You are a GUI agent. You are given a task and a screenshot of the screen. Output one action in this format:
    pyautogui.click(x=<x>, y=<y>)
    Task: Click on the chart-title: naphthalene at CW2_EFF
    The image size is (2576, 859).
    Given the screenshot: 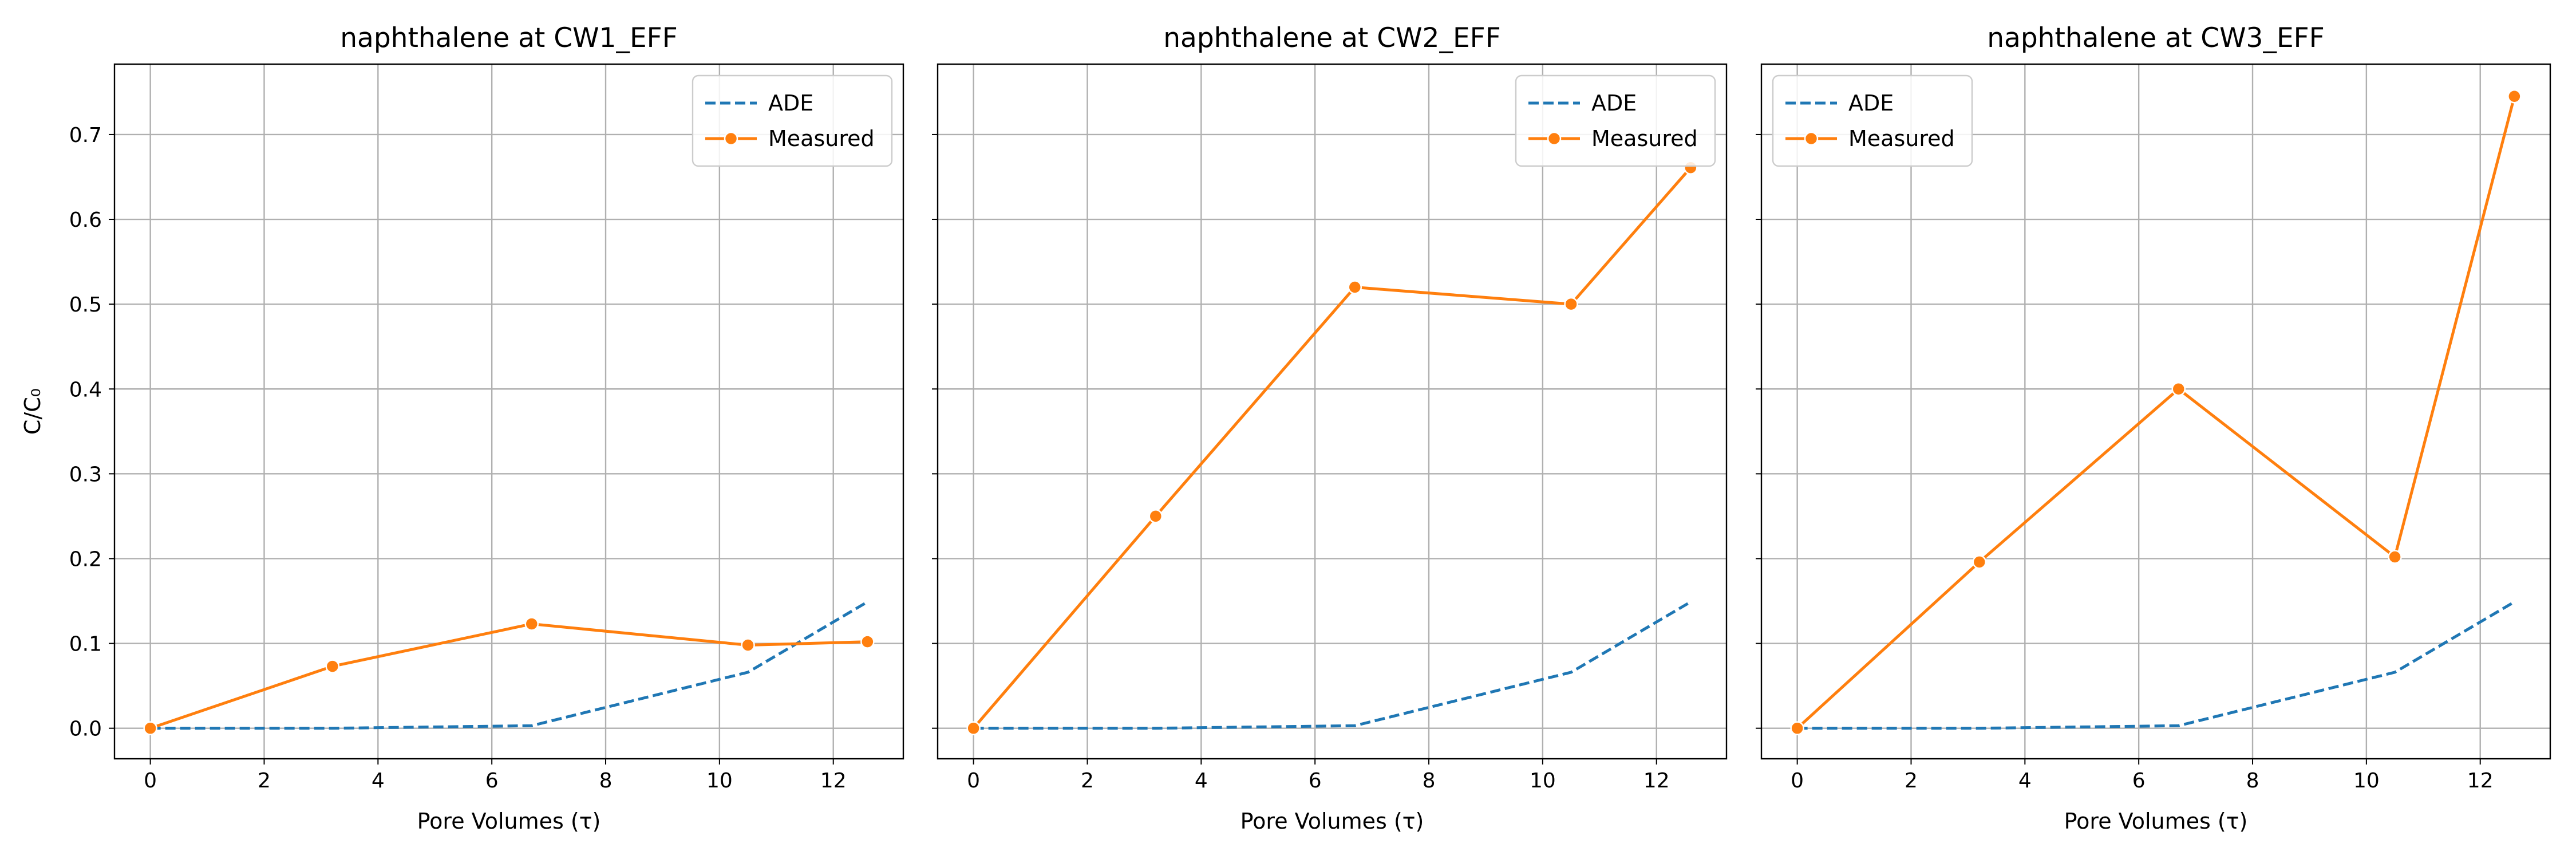 What is the action you would take?
    pyautogui.click(x=1331, y=38)
    